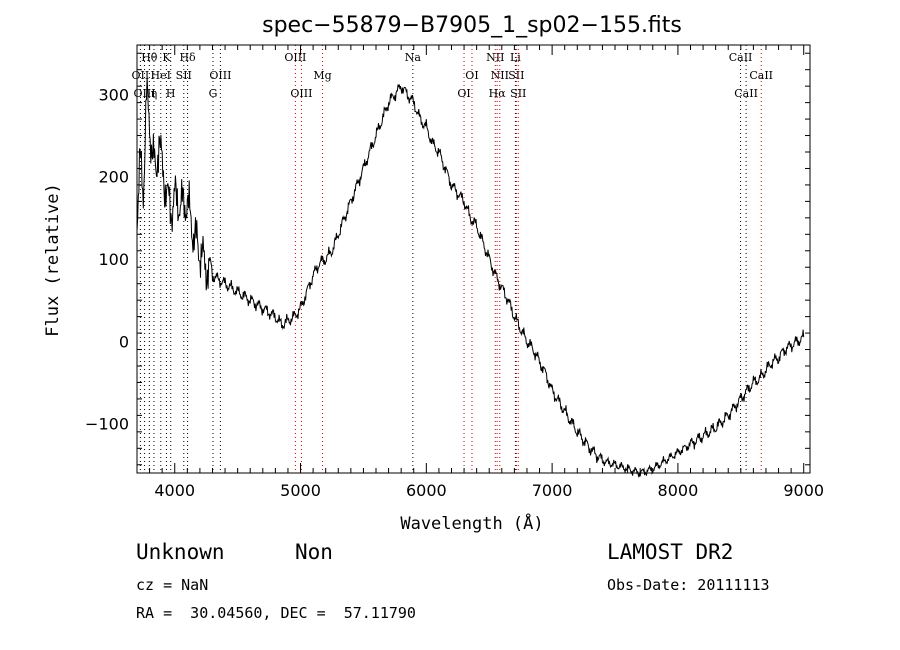 The image size is (900, 650). Describe the element at coordinates (413, 57) in the screenshot. I see `line-label-14: Na` at that location.